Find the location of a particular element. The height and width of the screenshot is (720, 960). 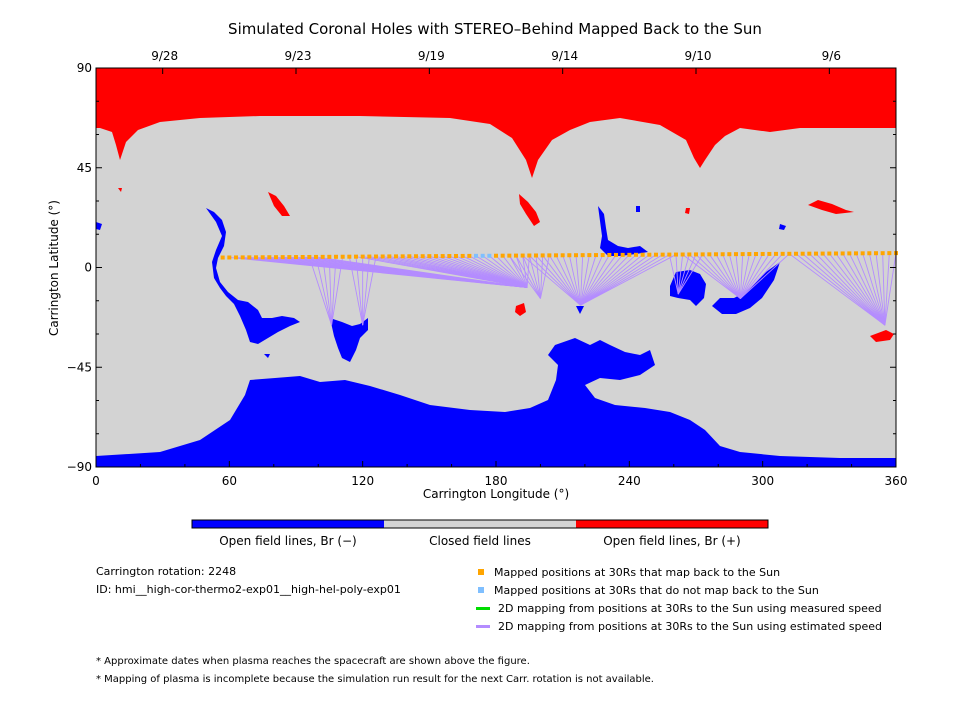

colorbar-label-positive: Open field lines, Br (+) is located at coordinates (672, 541).